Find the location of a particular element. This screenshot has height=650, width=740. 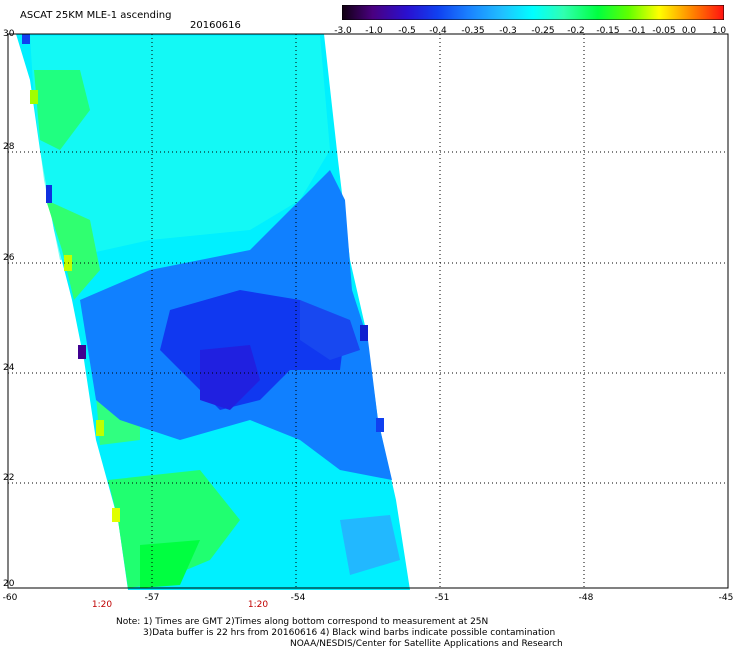

colorbar is located at coordinates (533, 12).